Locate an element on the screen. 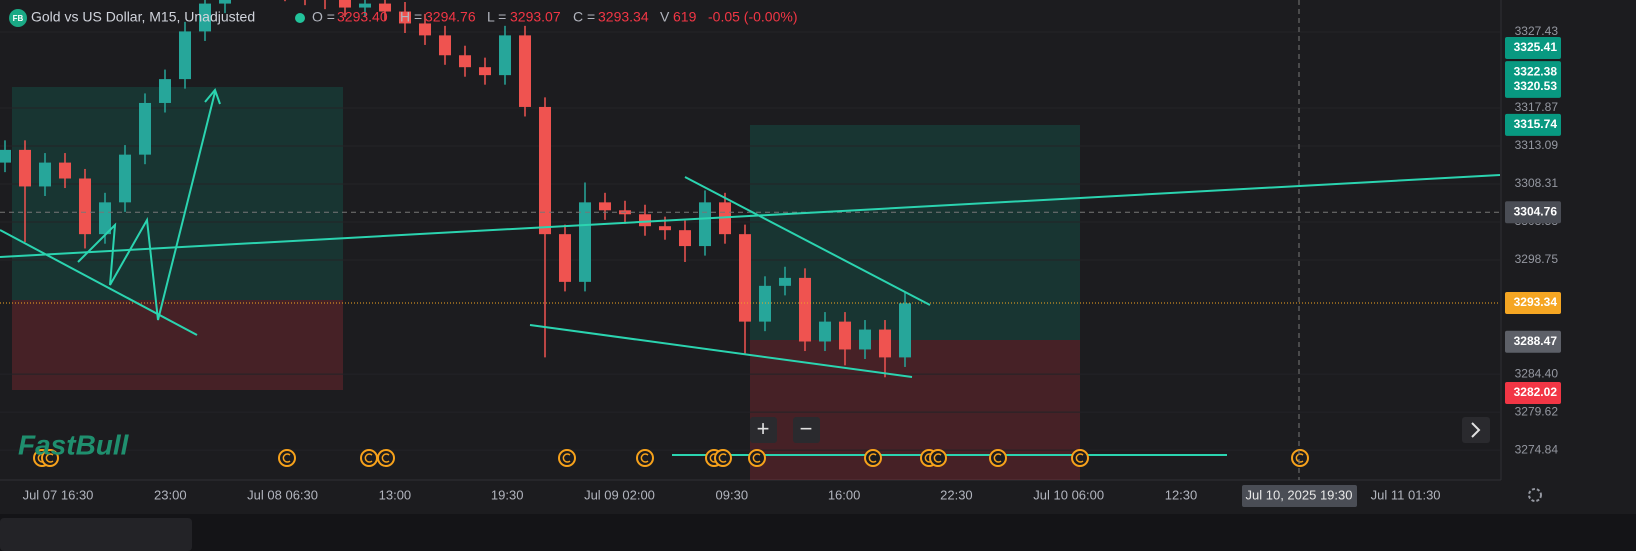  price-badge-label: 3320.53 is located at coordinates (1536, 86).